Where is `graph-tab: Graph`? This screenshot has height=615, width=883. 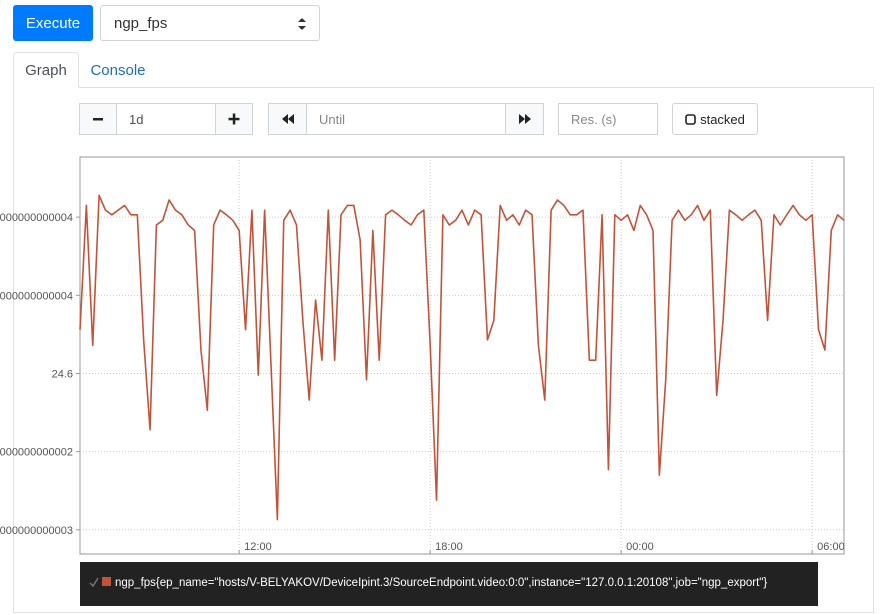
graph-tab: Graph is located at coordinates (46, 70).